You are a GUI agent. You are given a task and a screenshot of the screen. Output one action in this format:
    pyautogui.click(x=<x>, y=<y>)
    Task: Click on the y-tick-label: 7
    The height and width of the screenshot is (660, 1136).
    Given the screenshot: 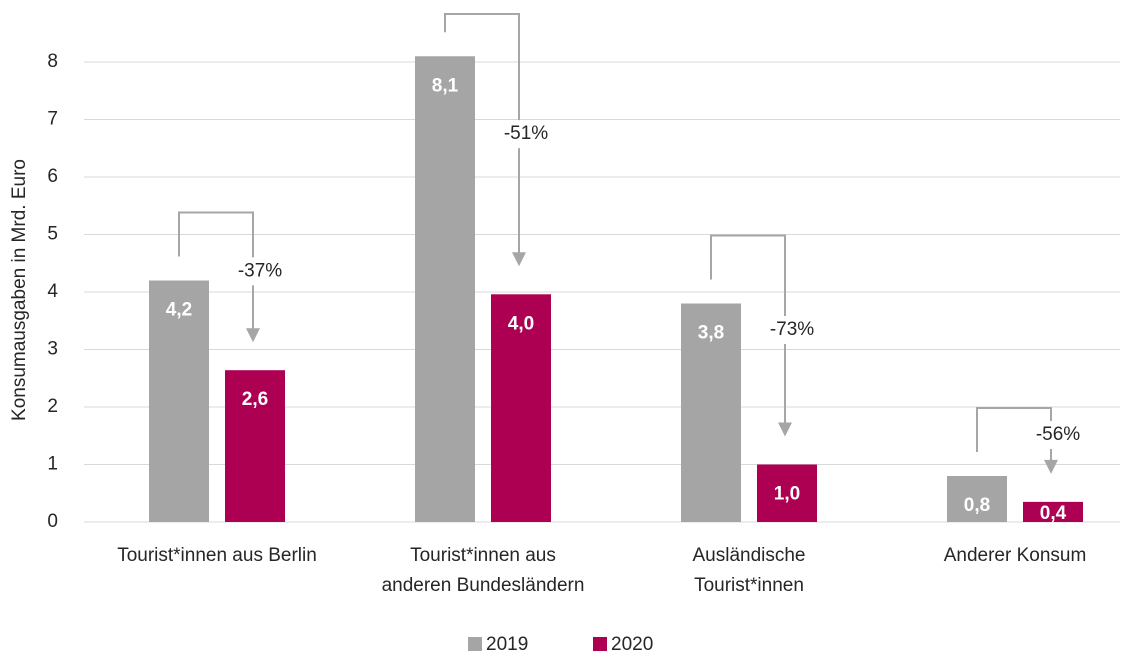 What is the action you would take?
    pyautogui.click(x=52, y=119)
    